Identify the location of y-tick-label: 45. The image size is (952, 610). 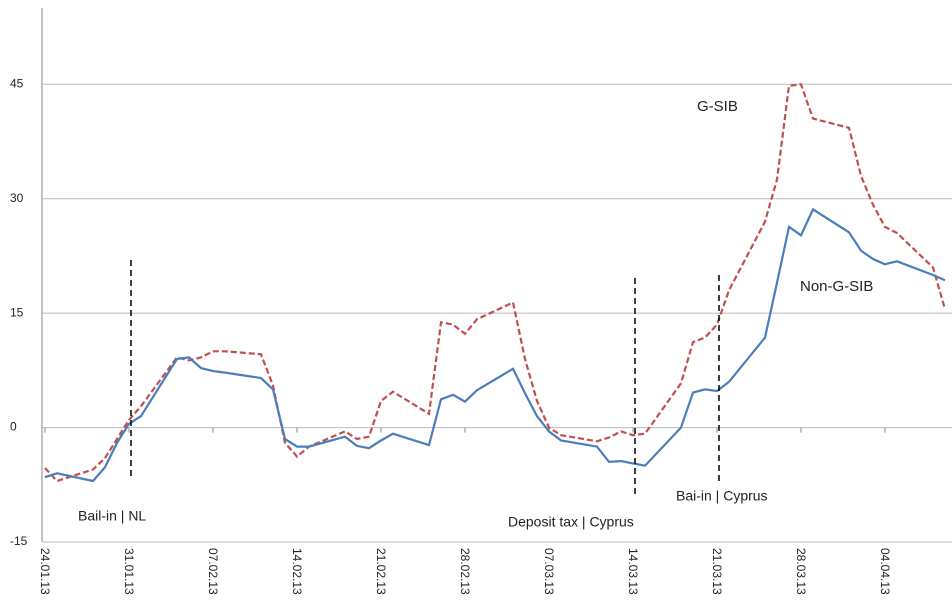
(17, 83).